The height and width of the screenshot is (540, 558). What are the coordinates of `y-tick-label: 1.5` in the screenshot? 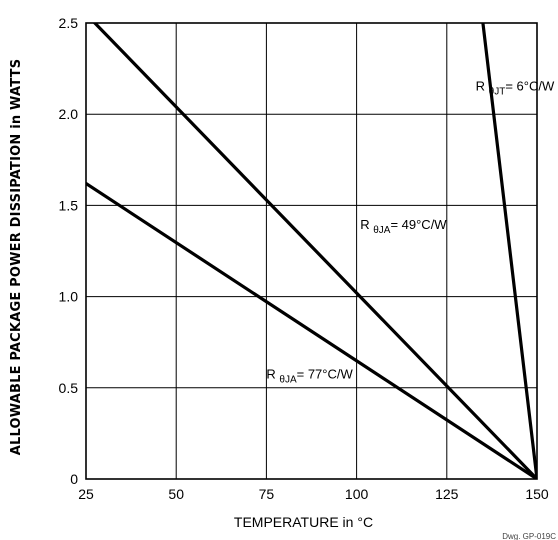 It's located at (69, 205).